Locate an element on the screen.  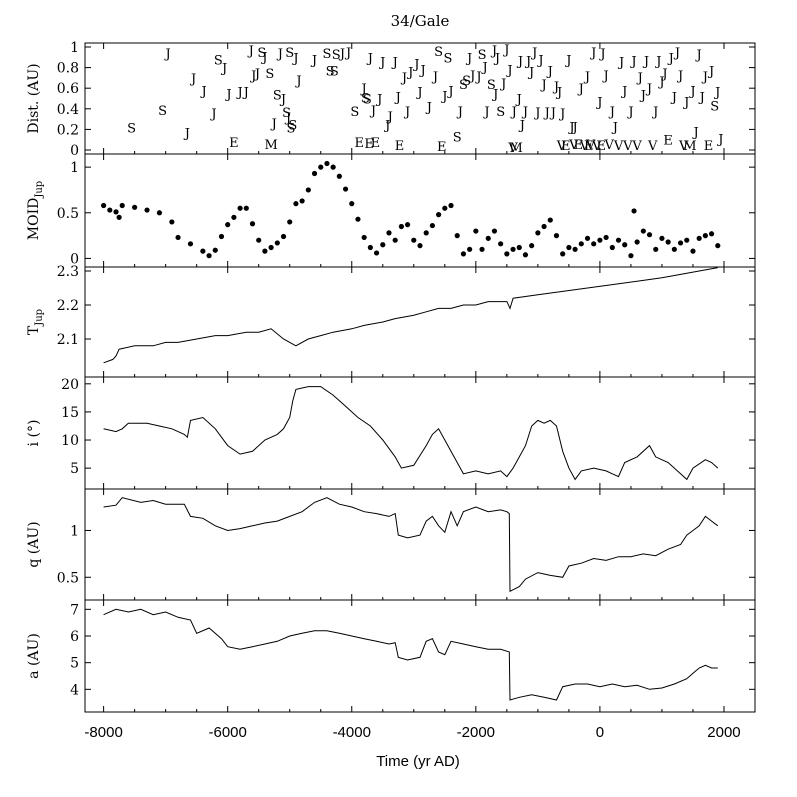
panel-frame is located at coordinates (420, 433).